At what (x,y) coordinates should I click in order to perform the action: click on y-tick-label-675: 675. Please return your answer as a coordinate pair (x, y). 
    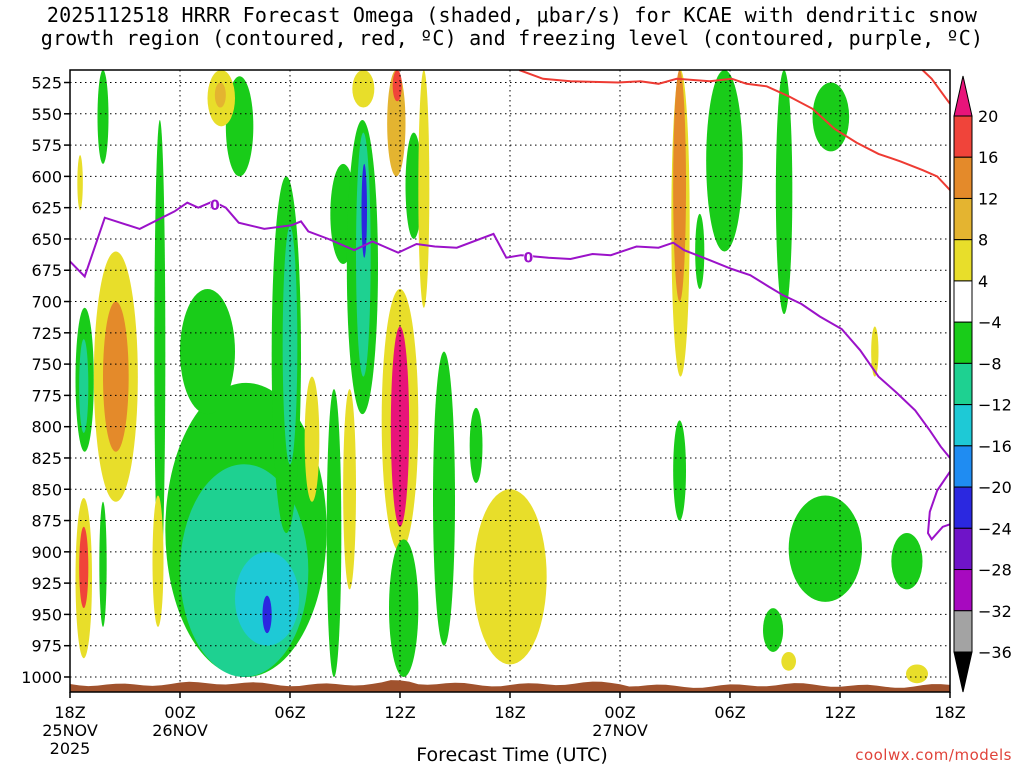
    Looking at the image, I should click on (46, 270).